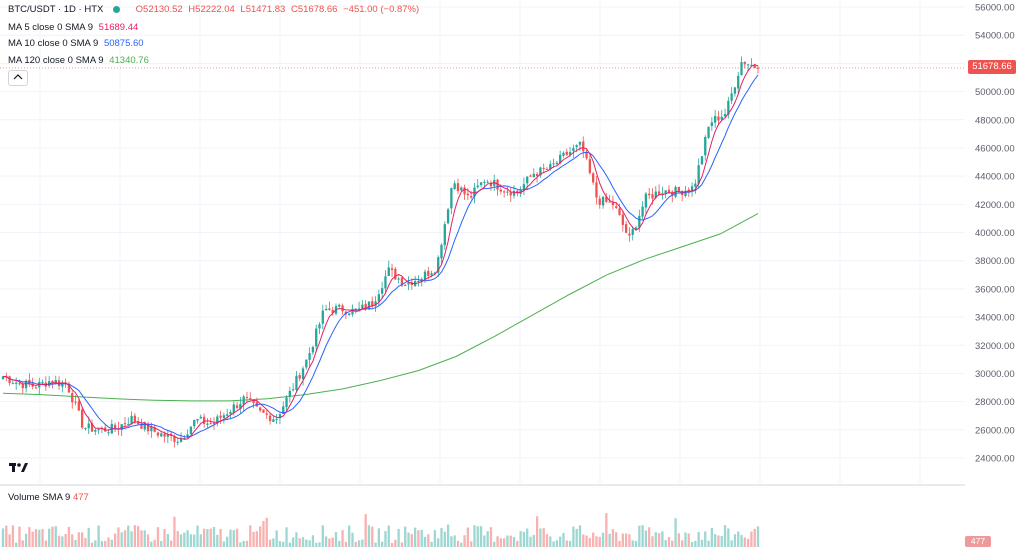 This screenshot has height=547, width=1024. I want to click on chevron-up-icon, so click(18, 77).